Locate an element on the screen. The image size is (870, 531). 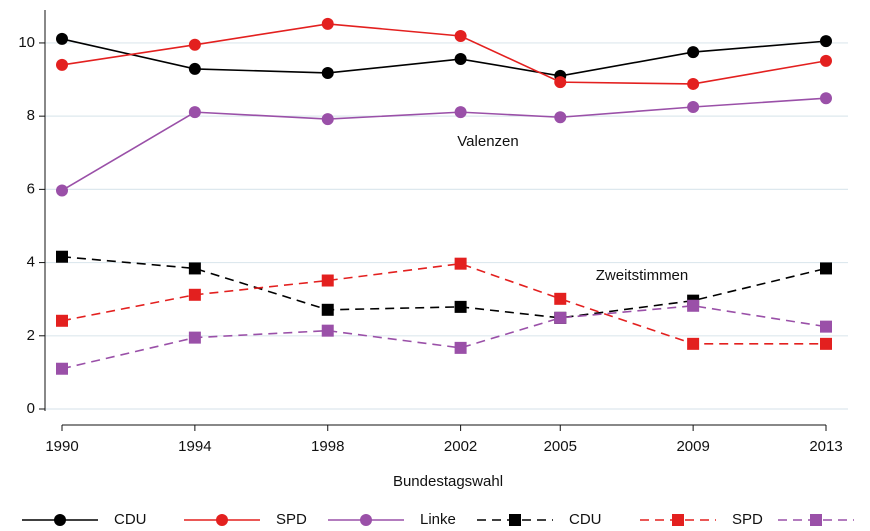
x-tick-label: 2009 is located at coordinates (692, 446).